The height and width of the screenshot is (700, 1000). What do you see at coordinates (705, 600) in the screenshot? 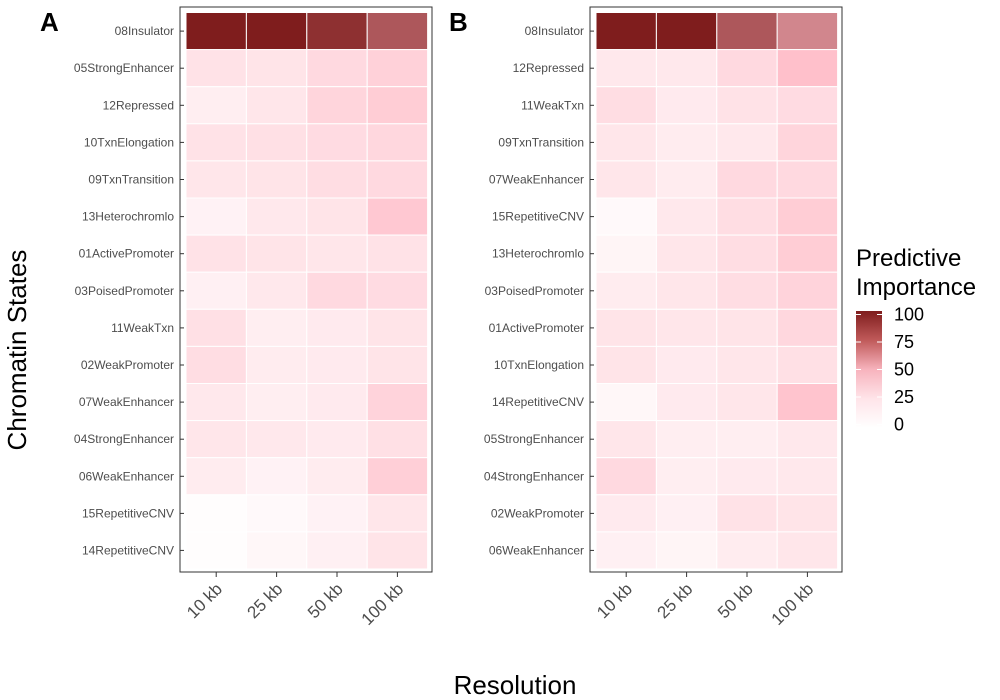
I see `panel-b-column-labels: 10 kb 25 kb 50 kb 100 kb` at bounding box center [705, 600].